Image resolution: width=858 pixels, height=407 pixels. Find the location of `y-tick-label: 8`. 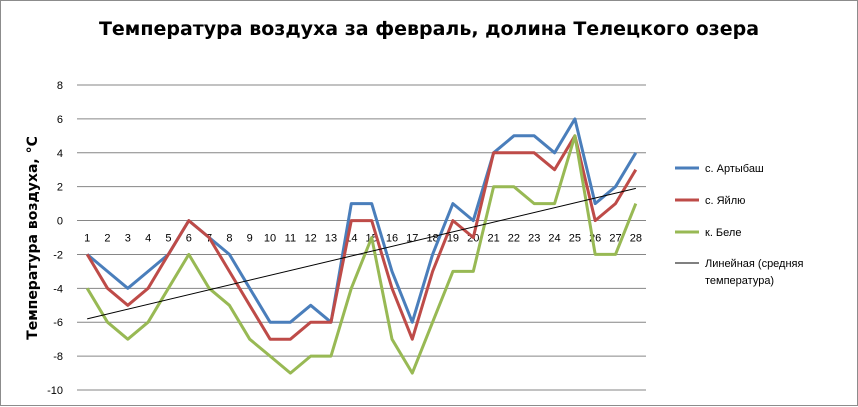

y-tick-label: 8 is located at coordinates (60, 86).